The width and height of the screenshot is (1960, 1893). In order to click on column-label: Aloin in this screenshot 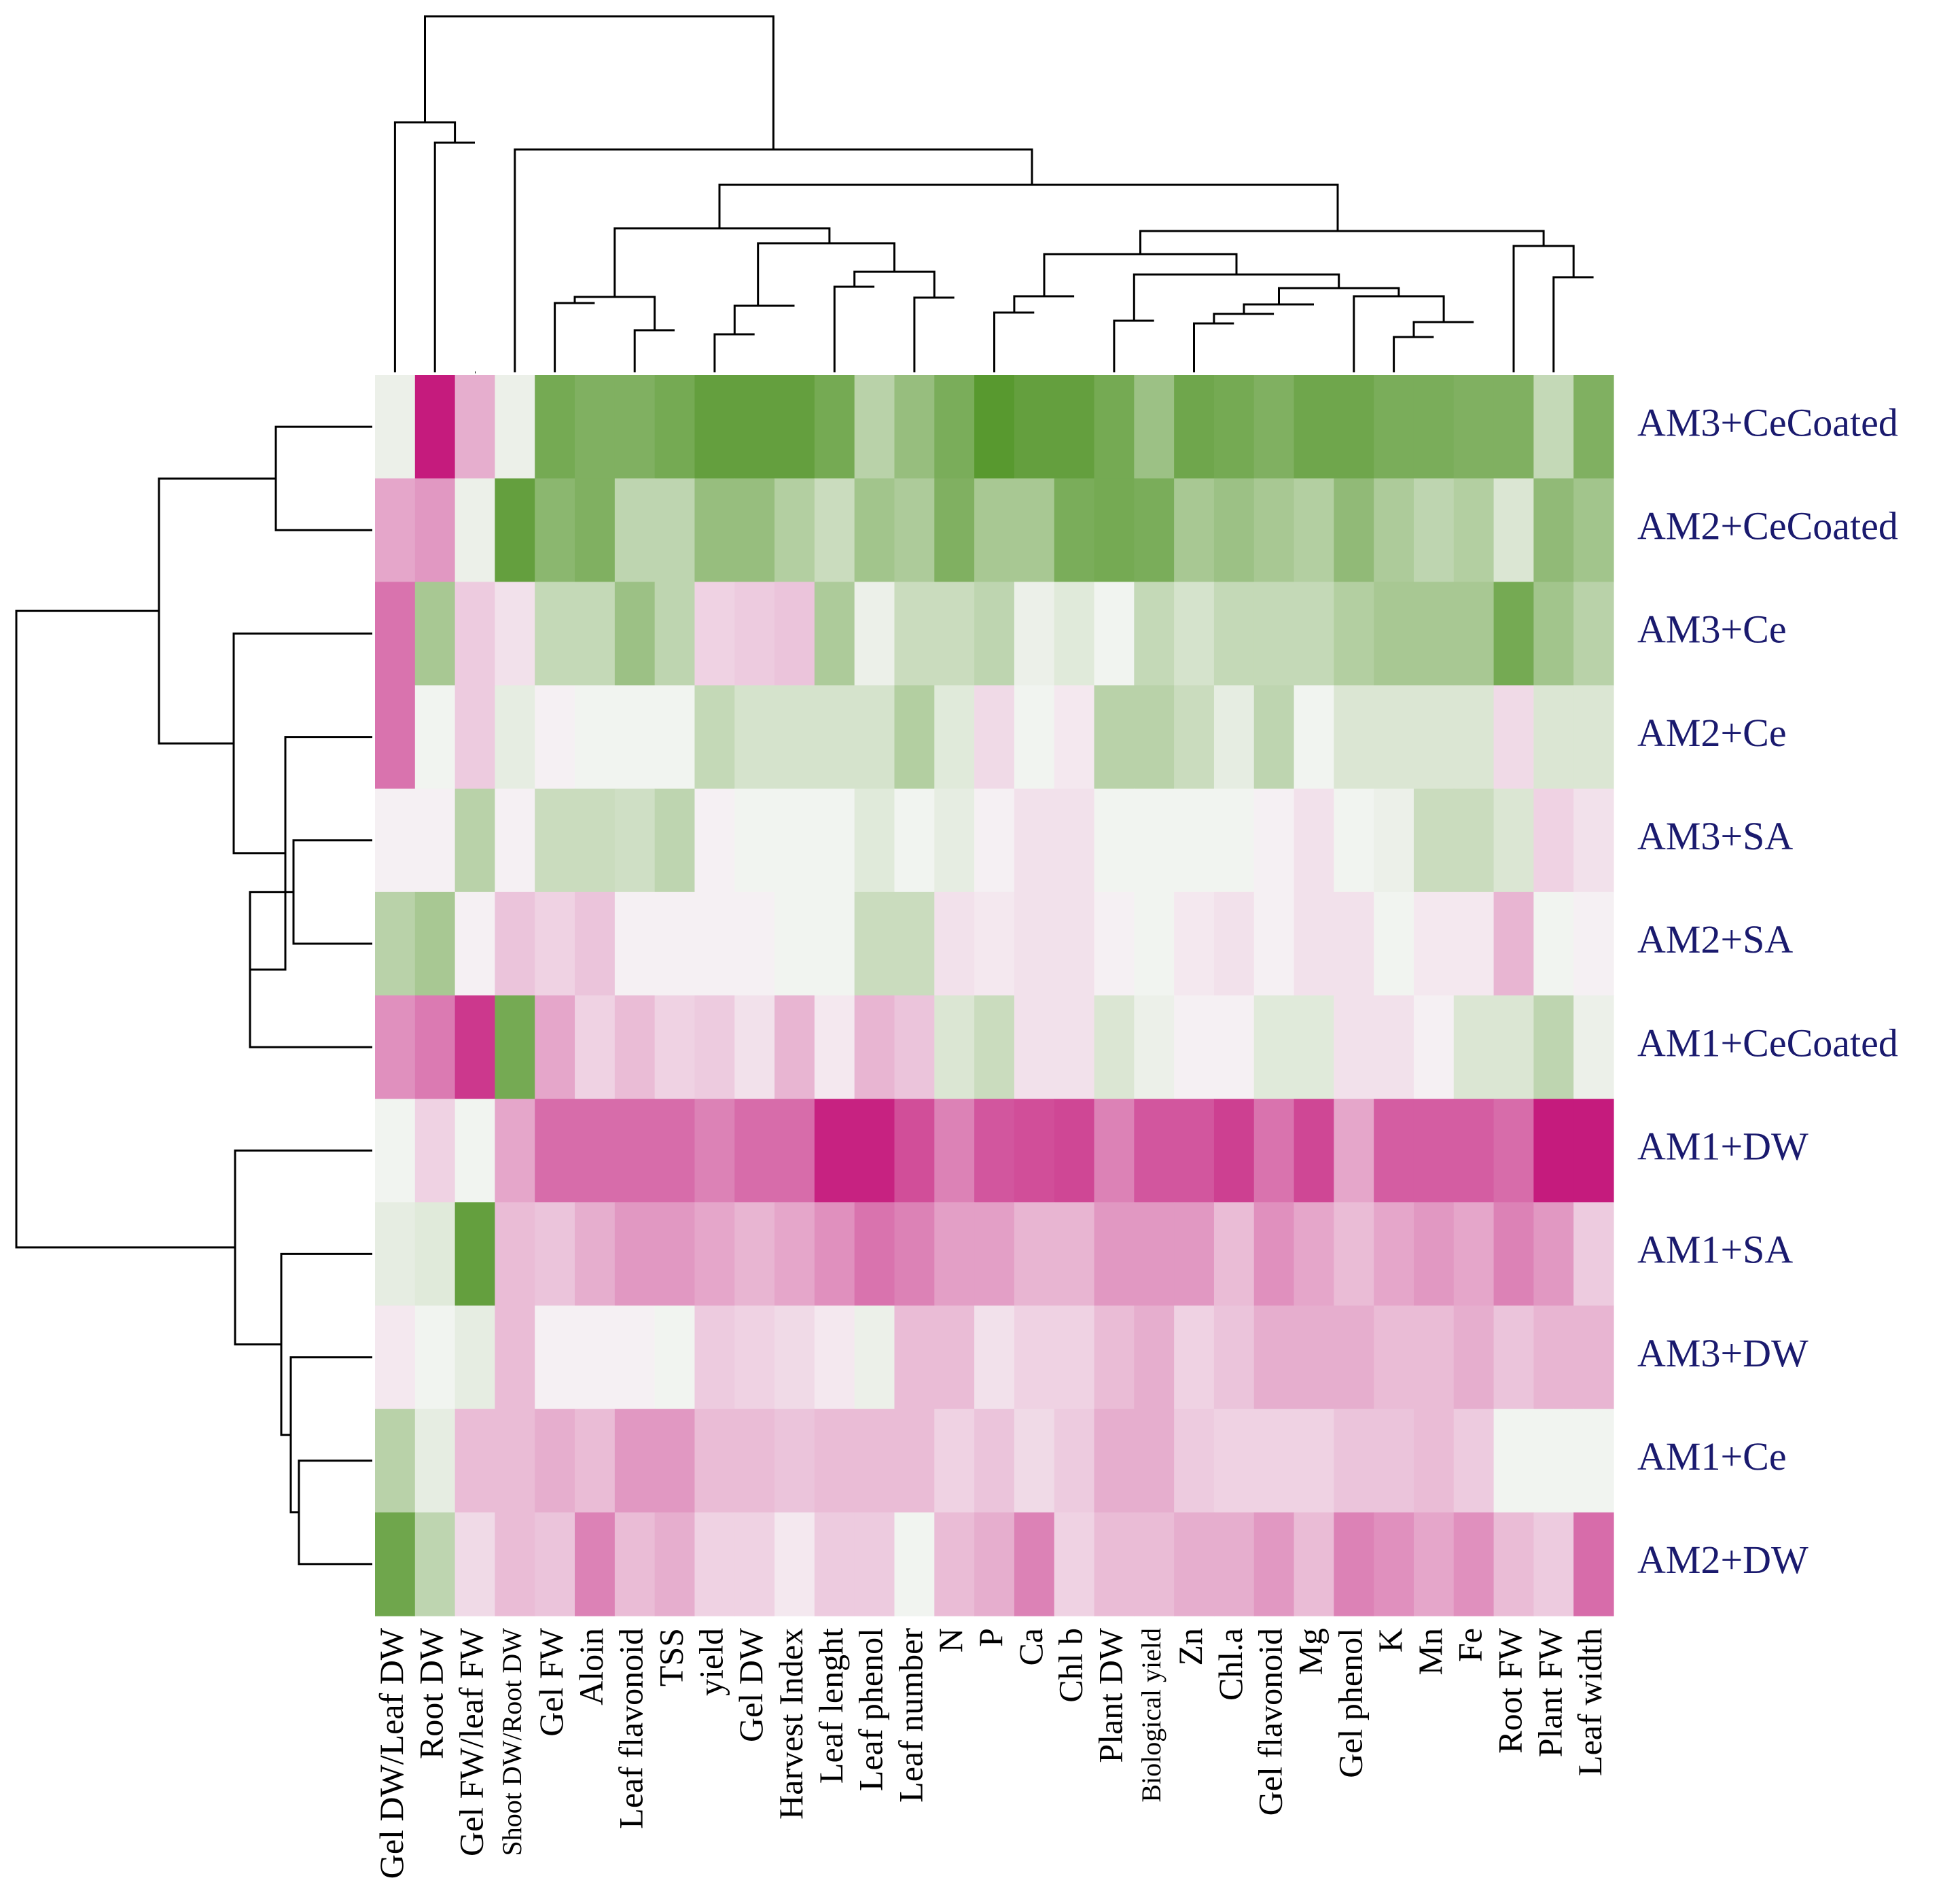, I will do `click(591, 1666)`.